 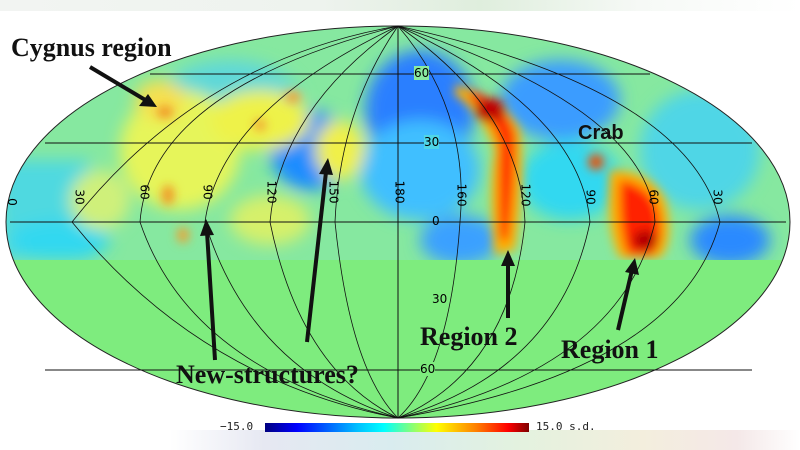 I want to click on lat-tick-n60: 60, so click(x=422, y=73).